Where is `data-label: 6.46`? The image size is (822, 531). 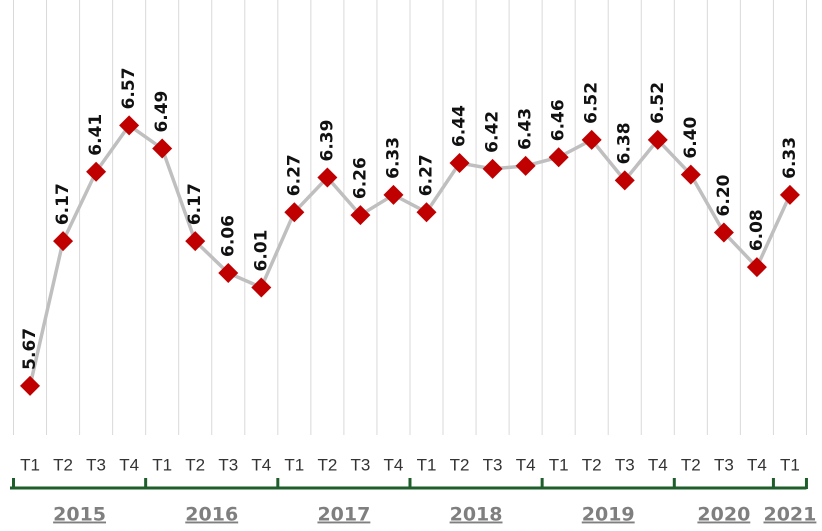
data-label: 6.46 is located at coordinates (559, 120).